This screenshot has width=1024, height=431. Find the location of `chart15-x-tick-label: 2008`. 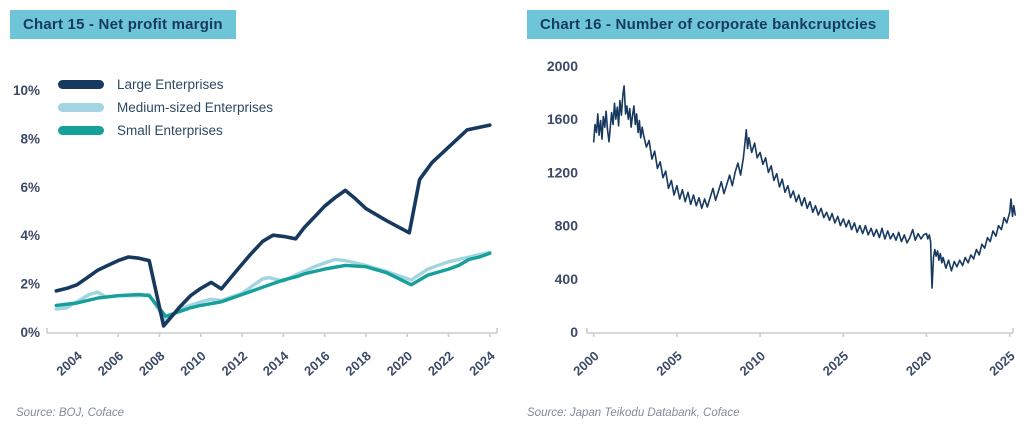

chart15-x-tick-label: 2008 is located at coordinates (152, 363).